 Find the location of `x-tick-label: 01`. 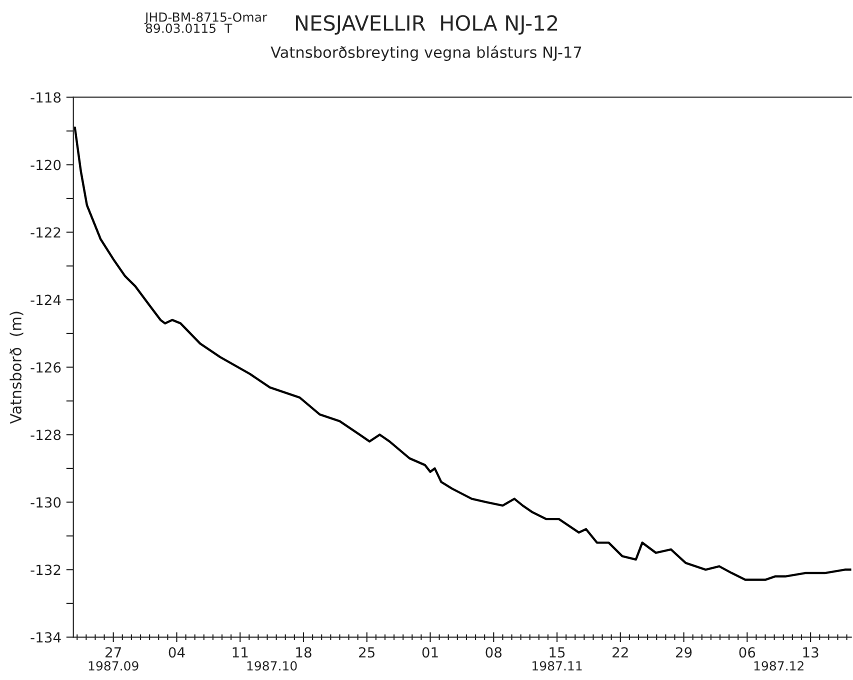

x-tick-label: 01 is located at coordinates (430, 652).